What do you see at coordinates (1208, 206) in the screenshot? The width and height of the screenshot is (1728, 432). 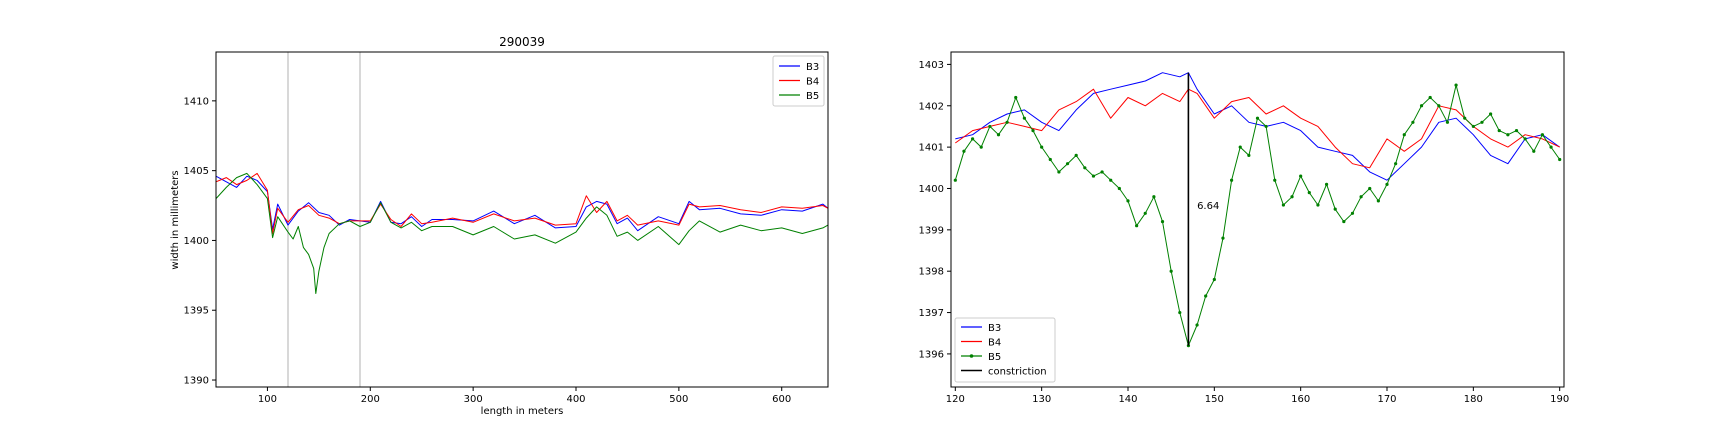 I see `constriction-value-annotation: 6.64` at bounding box center [1208, 206].